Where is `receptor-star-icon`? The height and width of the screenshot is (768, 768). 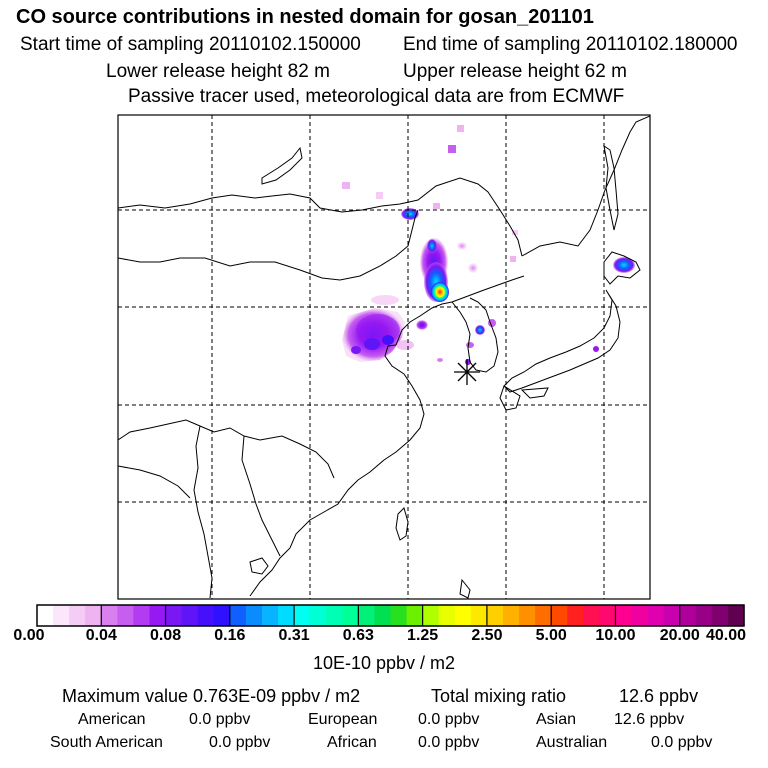
receptor-star-icon is located at coordinates (467, 372).